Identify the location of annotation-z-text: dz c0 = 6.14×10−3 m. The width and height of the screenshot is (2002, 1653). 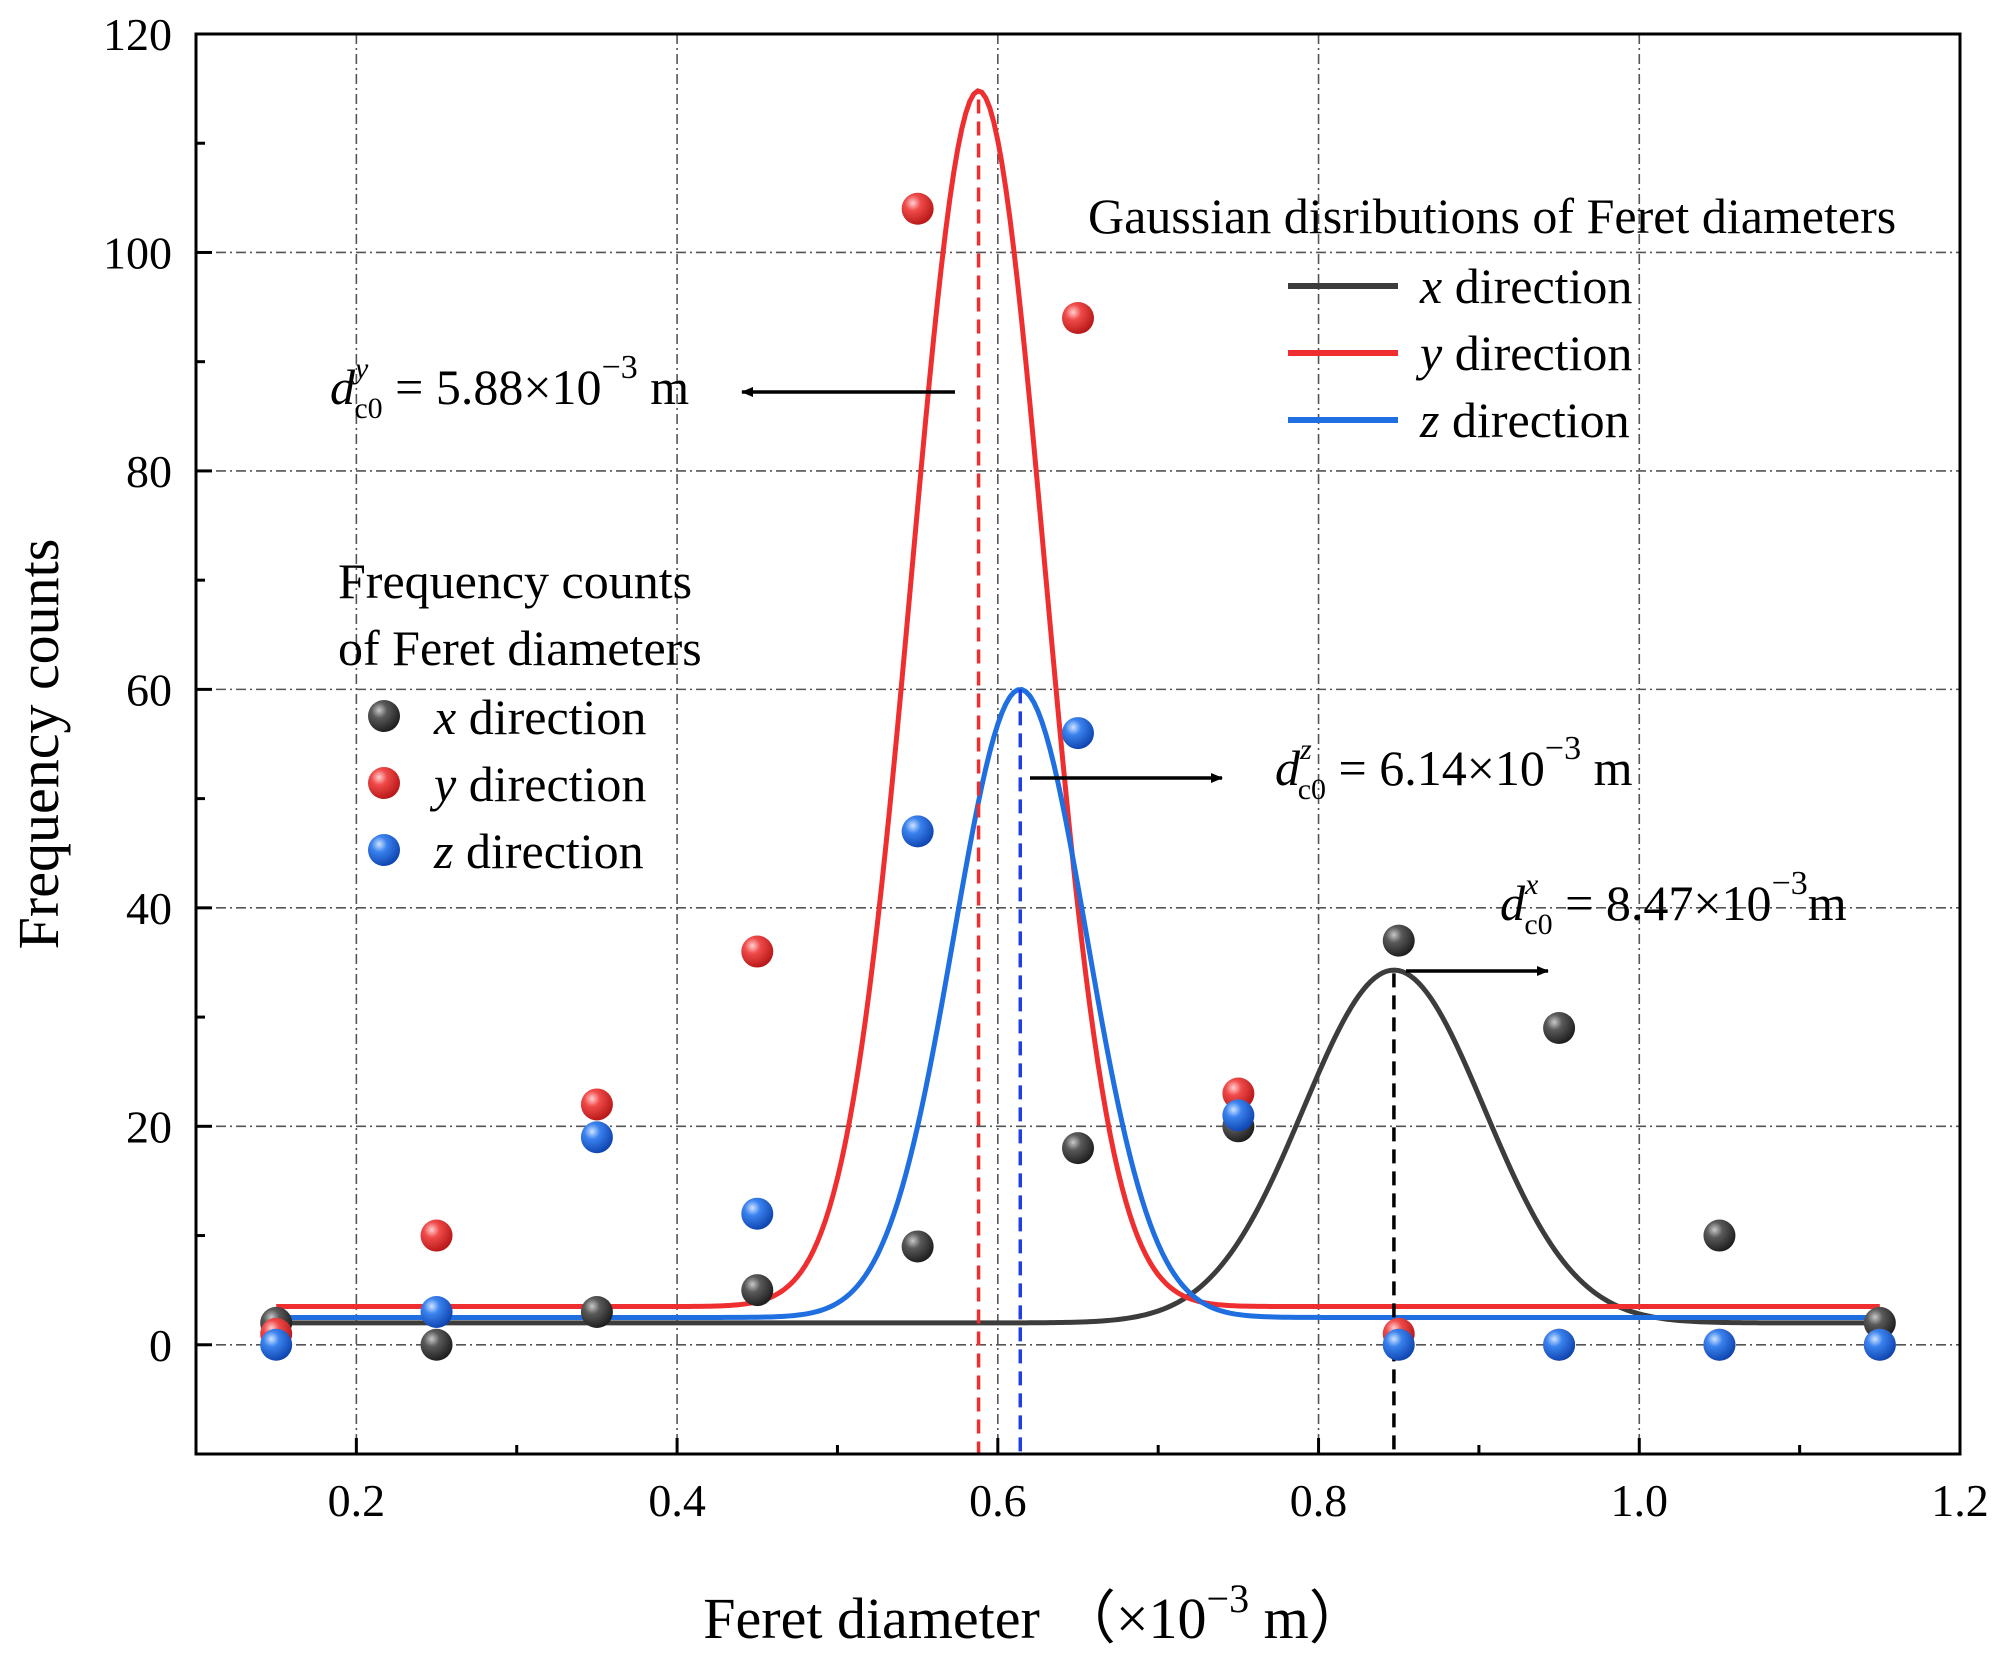
(1454, 768).